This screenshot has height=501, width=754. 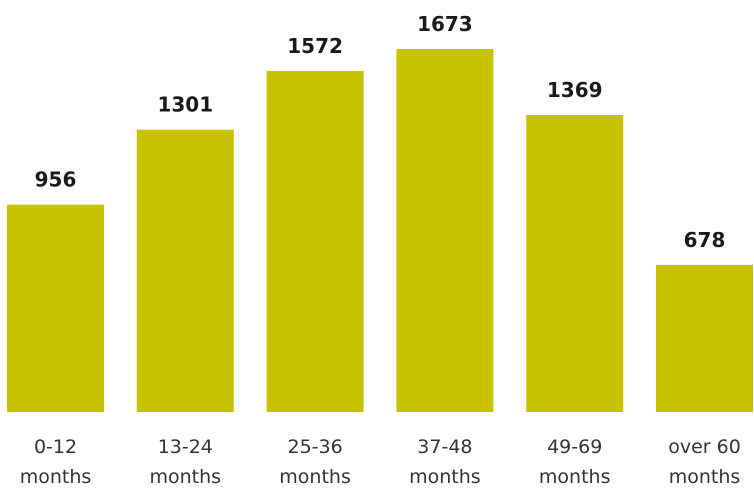 What do you see at coordinates (705, 240) in the screenshot?
I see `bar-value-label-5: 678` at bounding box center [705, 240].